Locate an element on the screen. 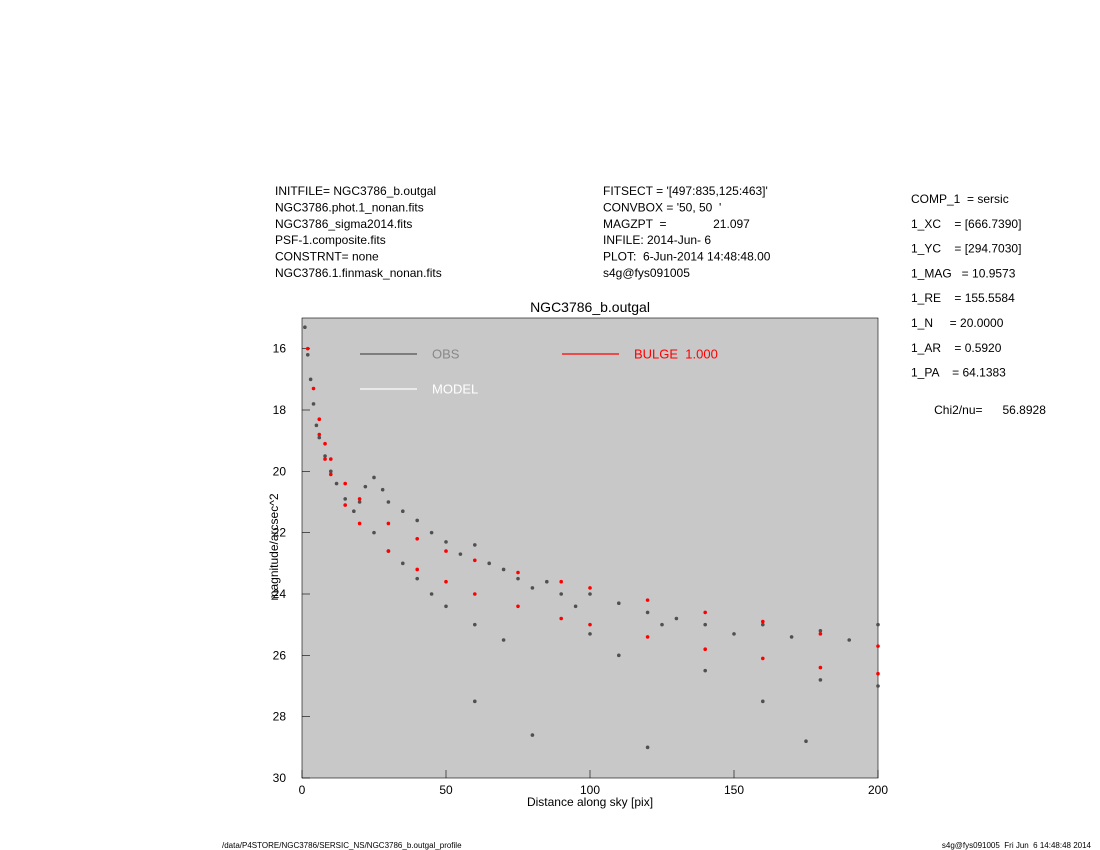 The width and height of the screenshot is (1100, 850). y-tick-label: 26 is located at coordinates (280, 655).